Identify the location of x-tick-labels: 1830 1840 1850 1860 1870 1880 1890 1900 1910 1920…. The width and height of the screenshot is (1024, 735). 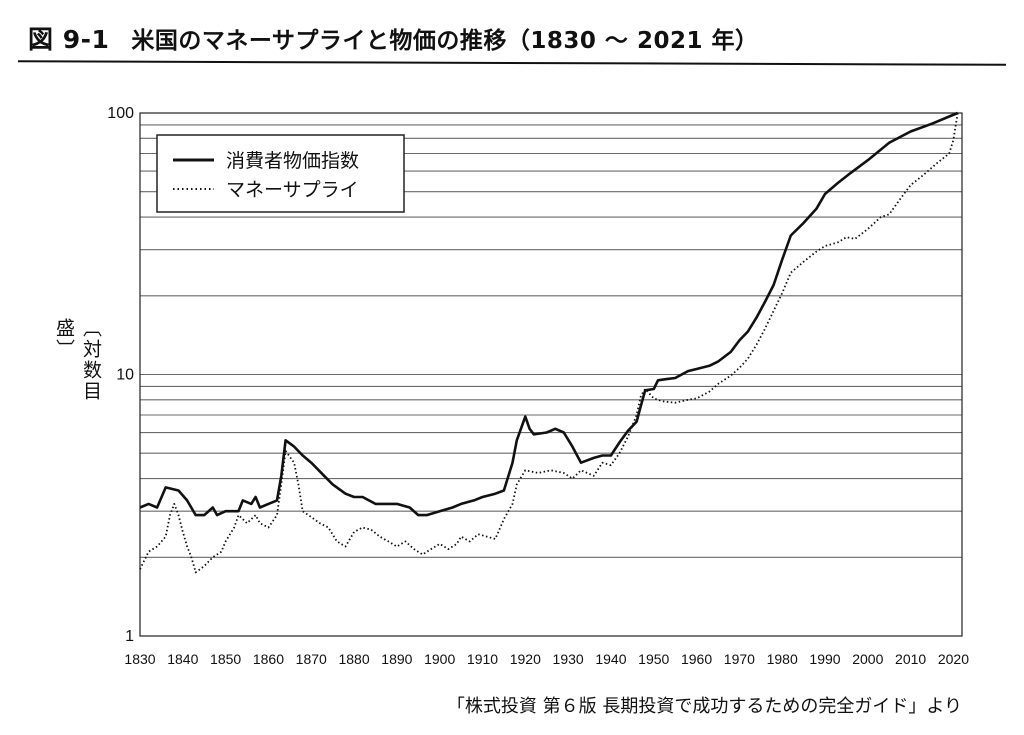
(546, 659).